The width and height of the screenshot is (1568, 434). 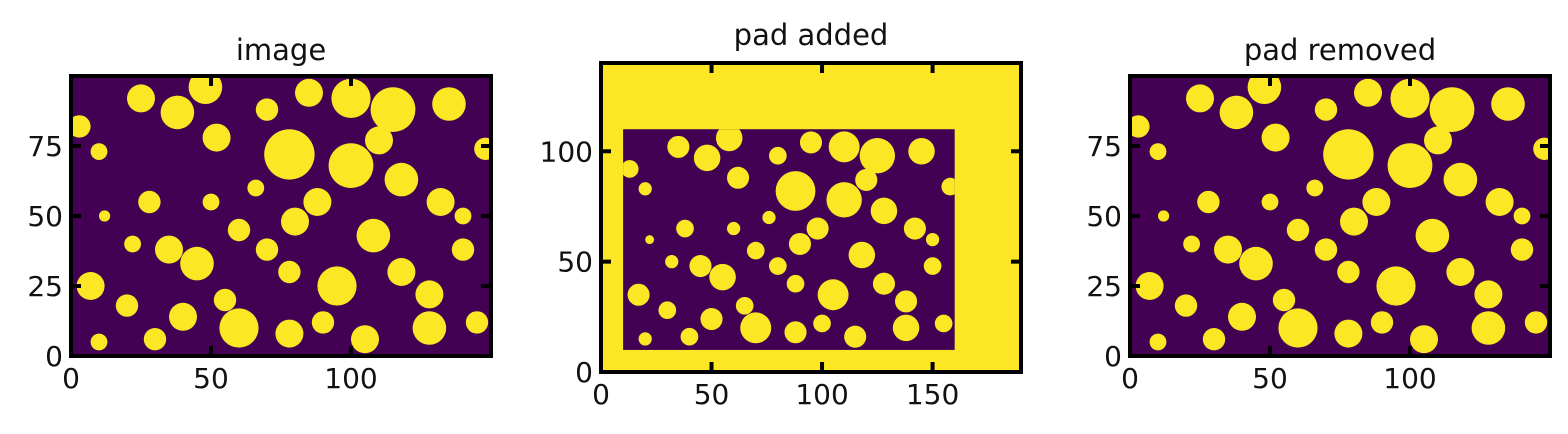 I want to click on pad-removed-x-tick-label: 0, so click(x=1130, y=378).